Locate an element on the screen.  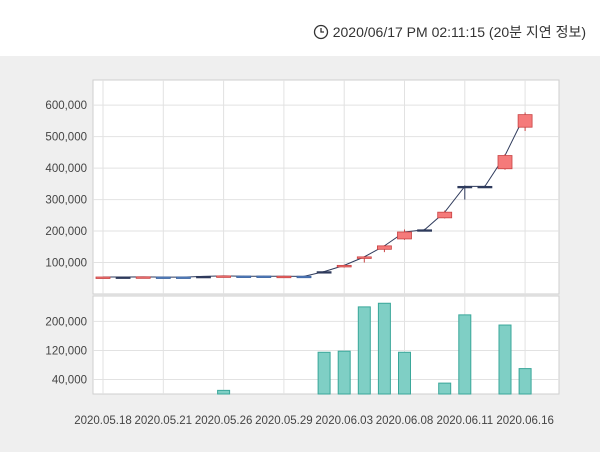
x-tick-label: 2020.06.11 is located at coordinates (464, 421).